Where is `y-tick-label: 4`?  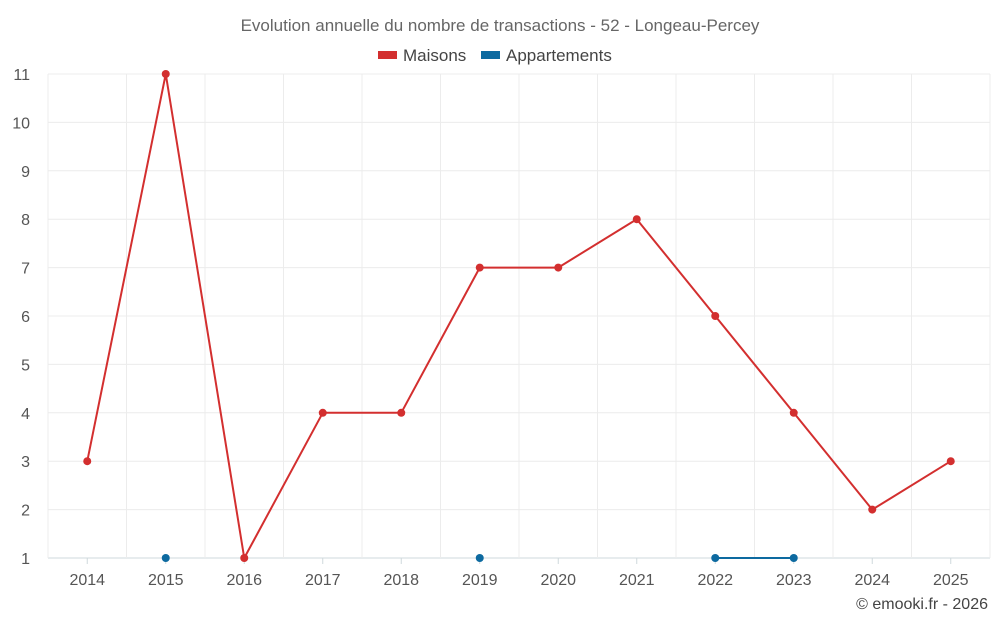
y-tick-label: 4 is located at coordinates (25, 414).